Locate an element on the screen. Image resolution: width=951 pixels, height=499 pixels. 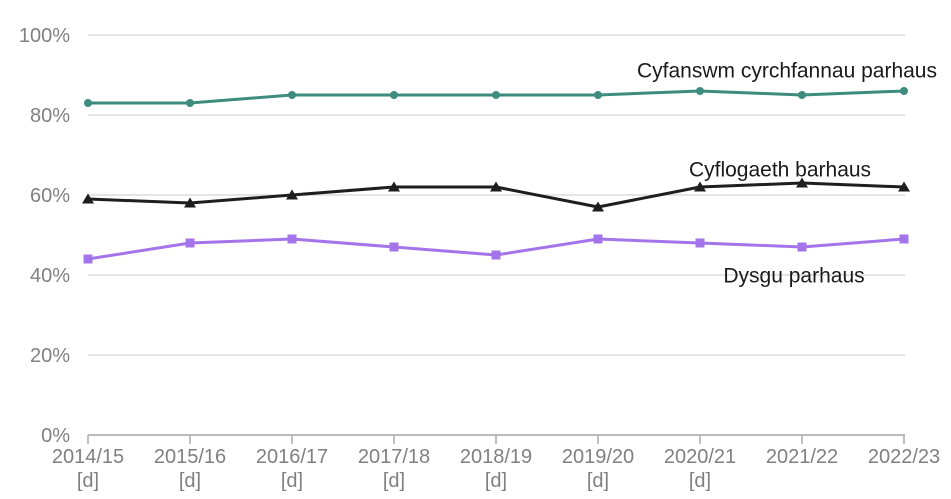
x-axis-footnote-5: [d] is located at coordinates (598, 481).